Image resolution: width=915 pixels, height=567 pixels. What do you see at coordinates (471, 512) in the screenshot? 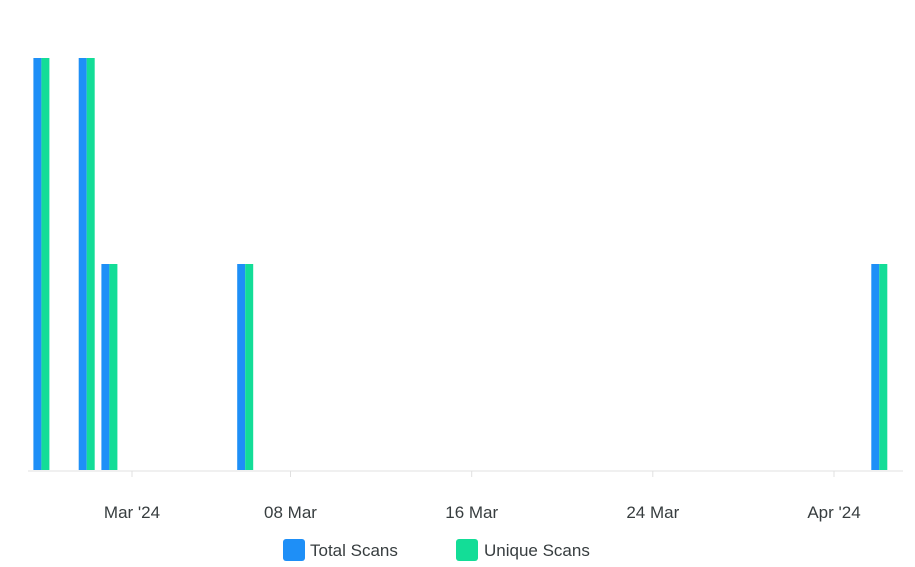
I see `x-tick-label-2: 16 Mar` at bounding box center [471, 512].